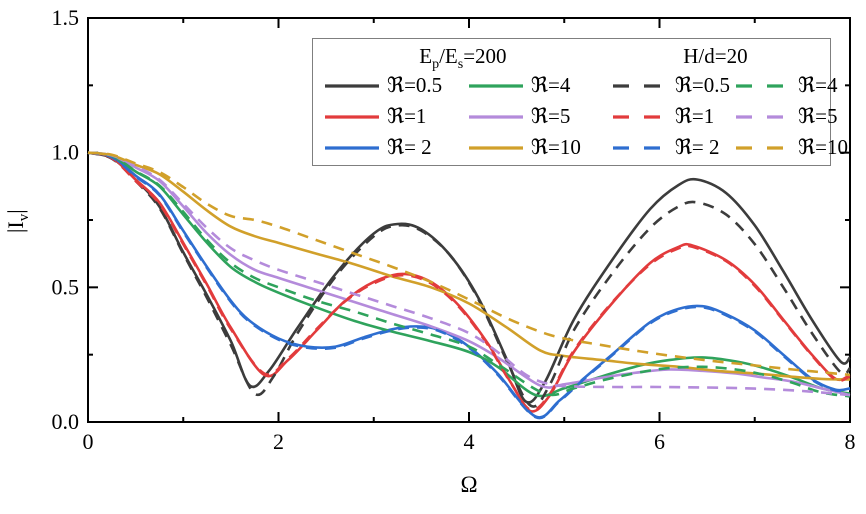 This screenshot has width=866, height=514. I want to click on y-tick-label: 1.0, so click(66, 152).